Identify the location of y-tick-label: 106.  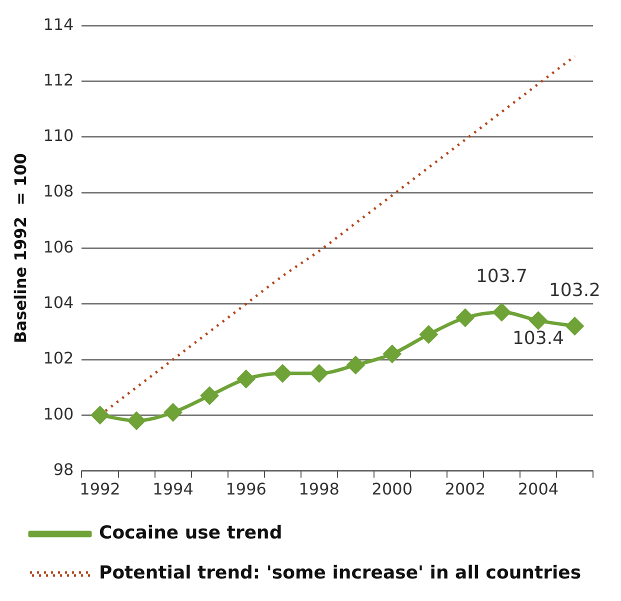
(58, 246).